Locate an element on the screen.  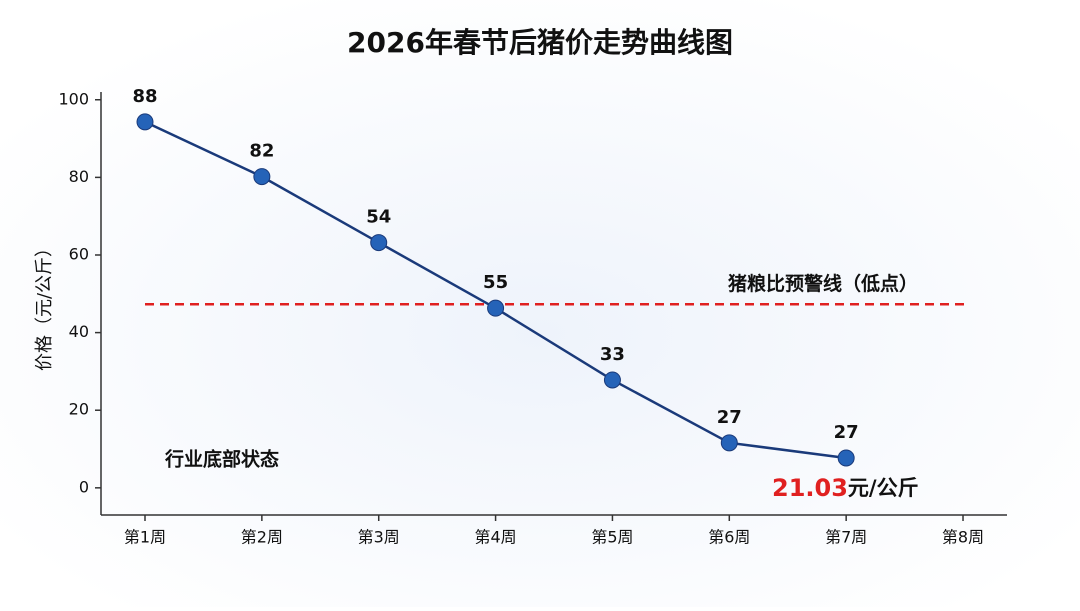
x-tick-label: 第6周 is located at coordinates (729, 537).